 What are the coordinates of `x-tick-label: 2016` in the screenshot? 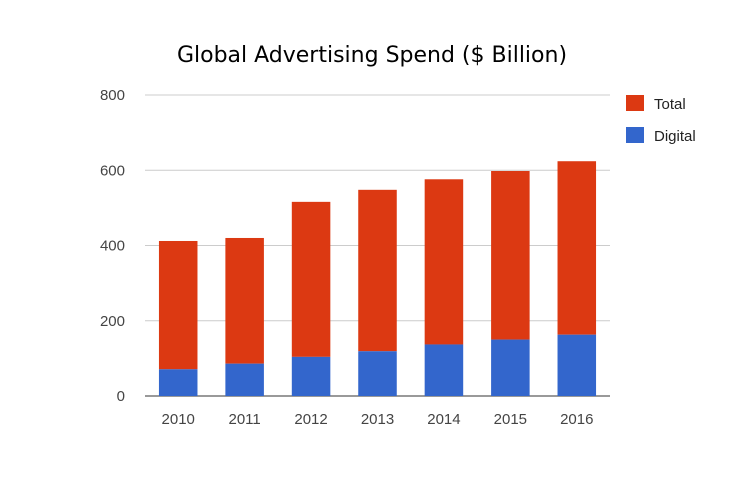 It's located at (576, 419).